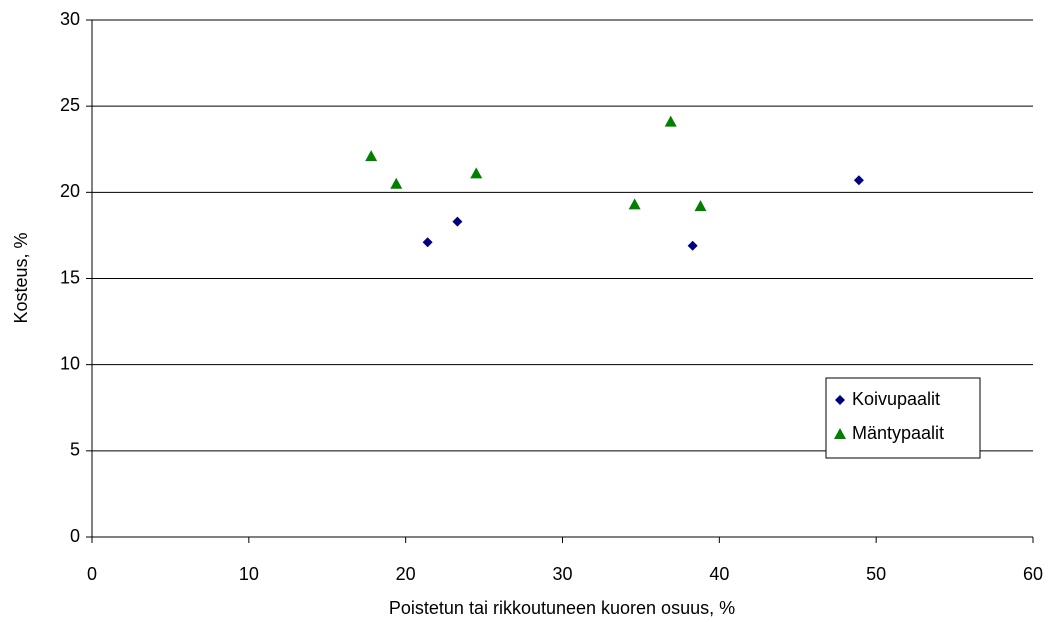  Describe the element at coordinates (1033, 574) in the screenshot. I see `x-tick-label: 60` at that location.